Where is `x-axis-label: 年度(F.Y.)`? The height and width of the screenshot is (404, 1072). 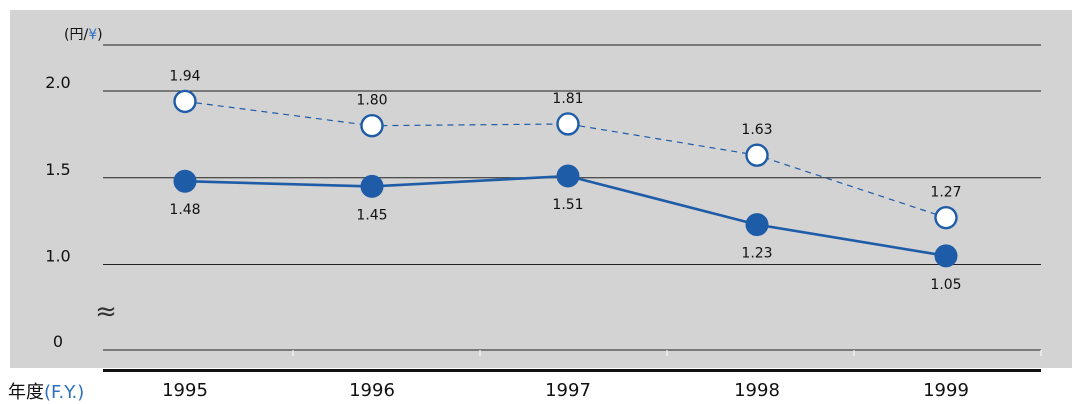 x-axis-label: 年度(F.Y.) is located at coordinates (46, 391).